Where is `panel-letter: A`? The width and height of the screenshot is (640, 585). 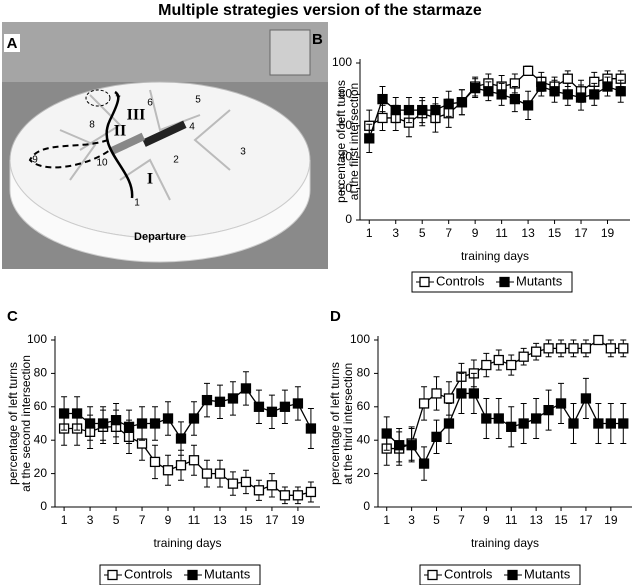 panel-letter: A is located at coordinates (12, 43).